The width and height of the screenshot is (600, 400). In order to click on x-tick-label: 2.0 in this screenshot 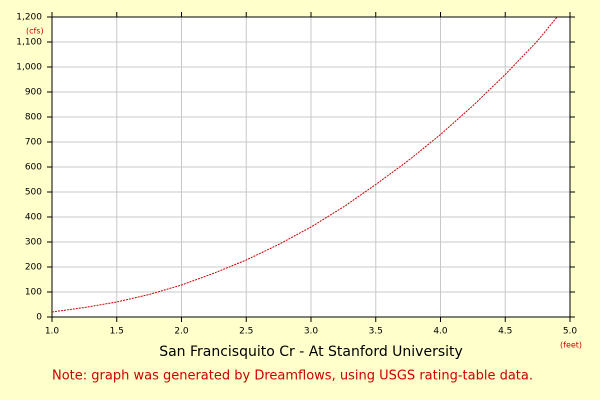, I will do `click(181, 332)`.